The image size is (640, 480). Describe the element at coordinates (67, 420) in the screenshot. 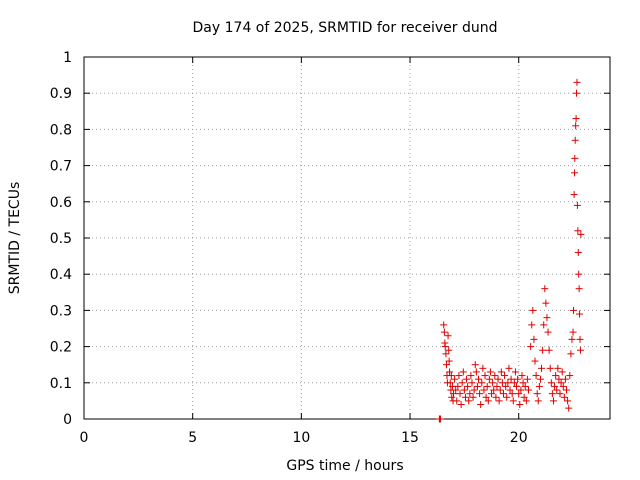

I see `y-tick-label: 0` at that location.